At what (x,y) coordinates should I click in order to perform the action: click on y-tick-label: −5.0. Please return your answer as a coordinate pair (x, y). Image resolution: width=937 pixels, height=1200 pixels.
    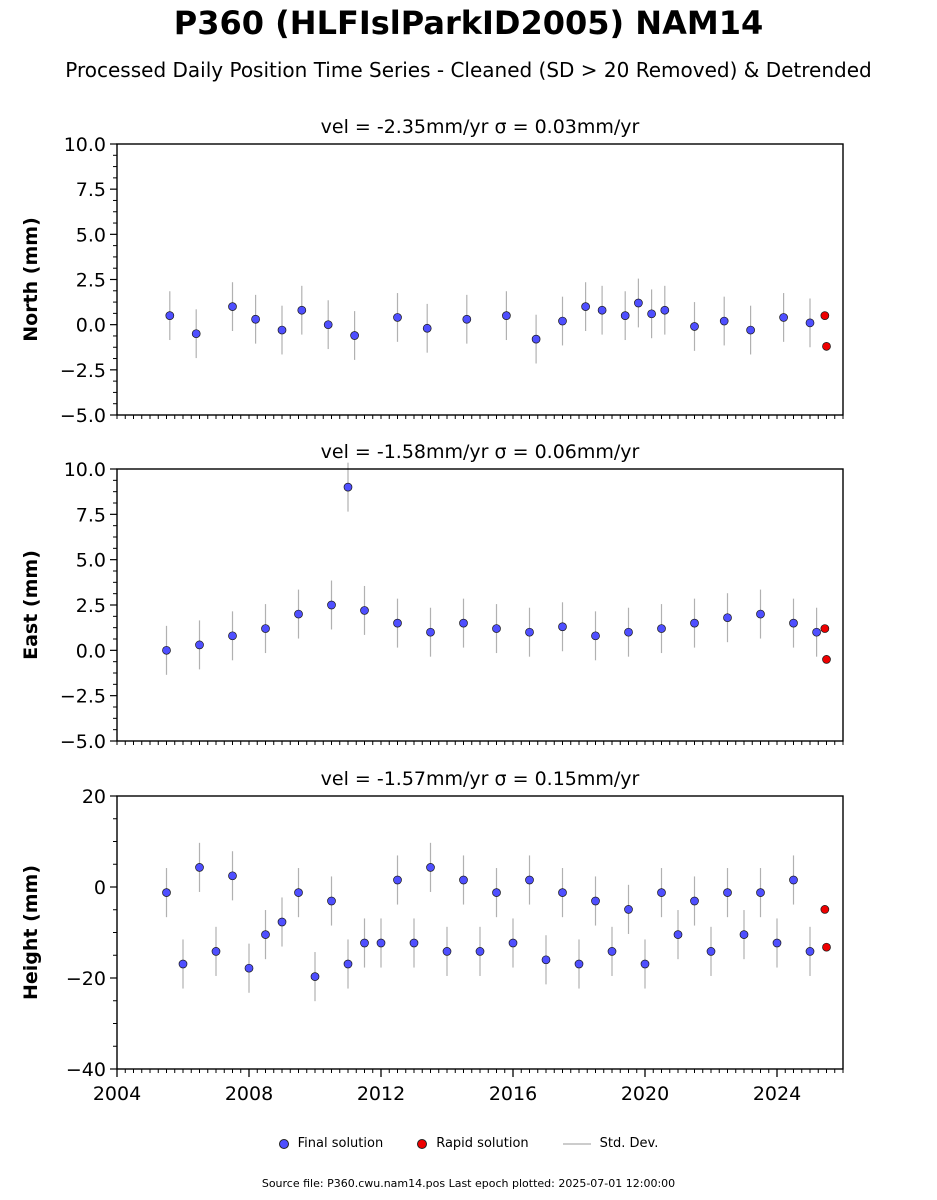
    Looking at the image, I should click on (83, 742).